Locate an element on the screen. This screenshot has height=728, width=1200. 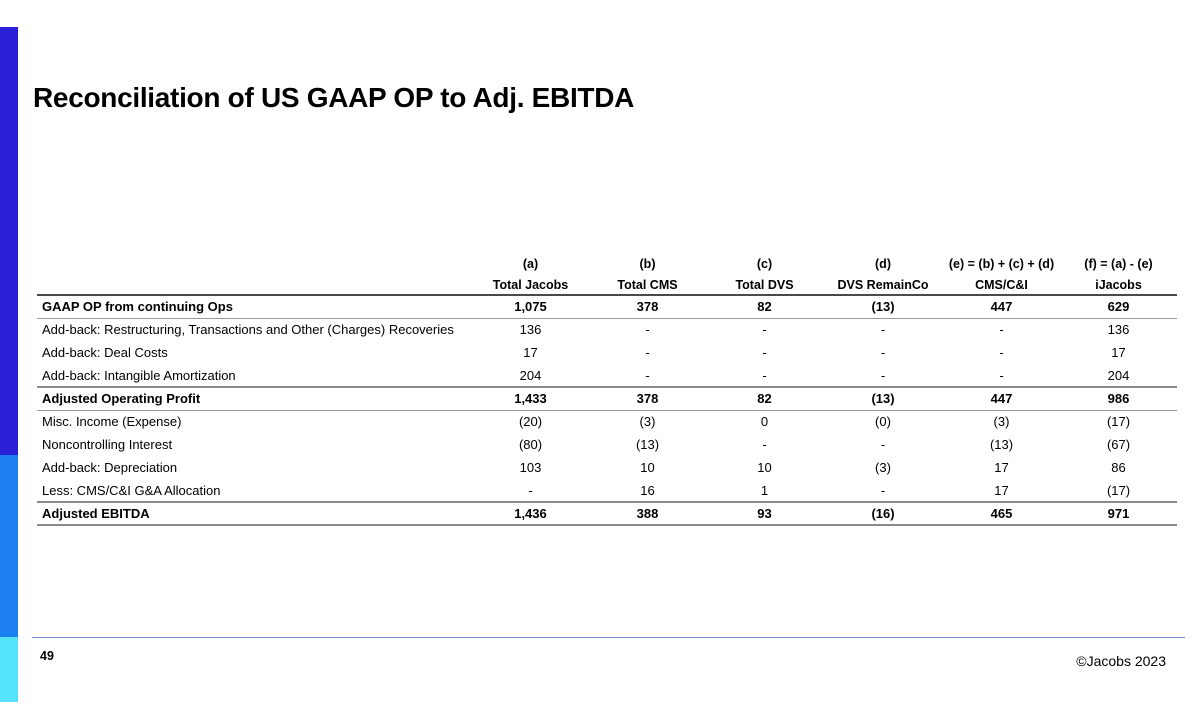
row-label: Noncontrolling Interest is located at coordinates (107, 444).